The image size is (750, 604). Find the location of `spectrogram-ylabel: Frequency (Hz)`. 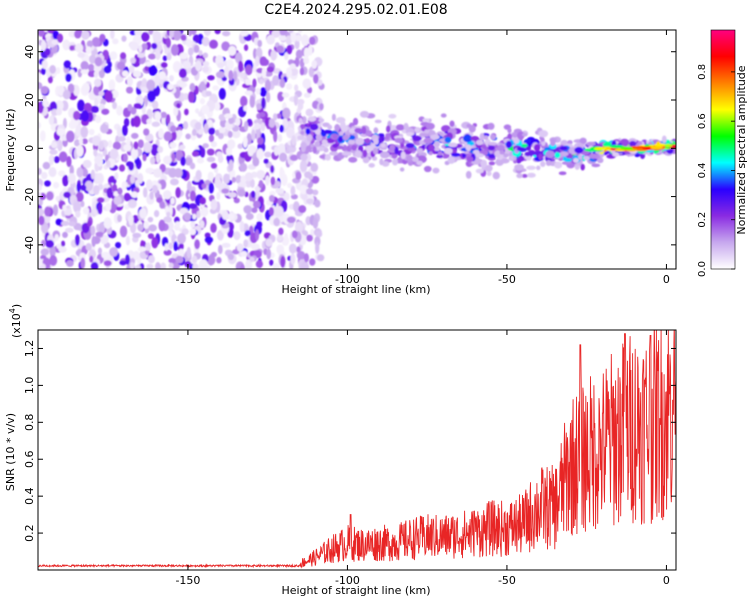

spectrogram-ylabel: Frequency (Hz) is located at coordinates (10, 150).